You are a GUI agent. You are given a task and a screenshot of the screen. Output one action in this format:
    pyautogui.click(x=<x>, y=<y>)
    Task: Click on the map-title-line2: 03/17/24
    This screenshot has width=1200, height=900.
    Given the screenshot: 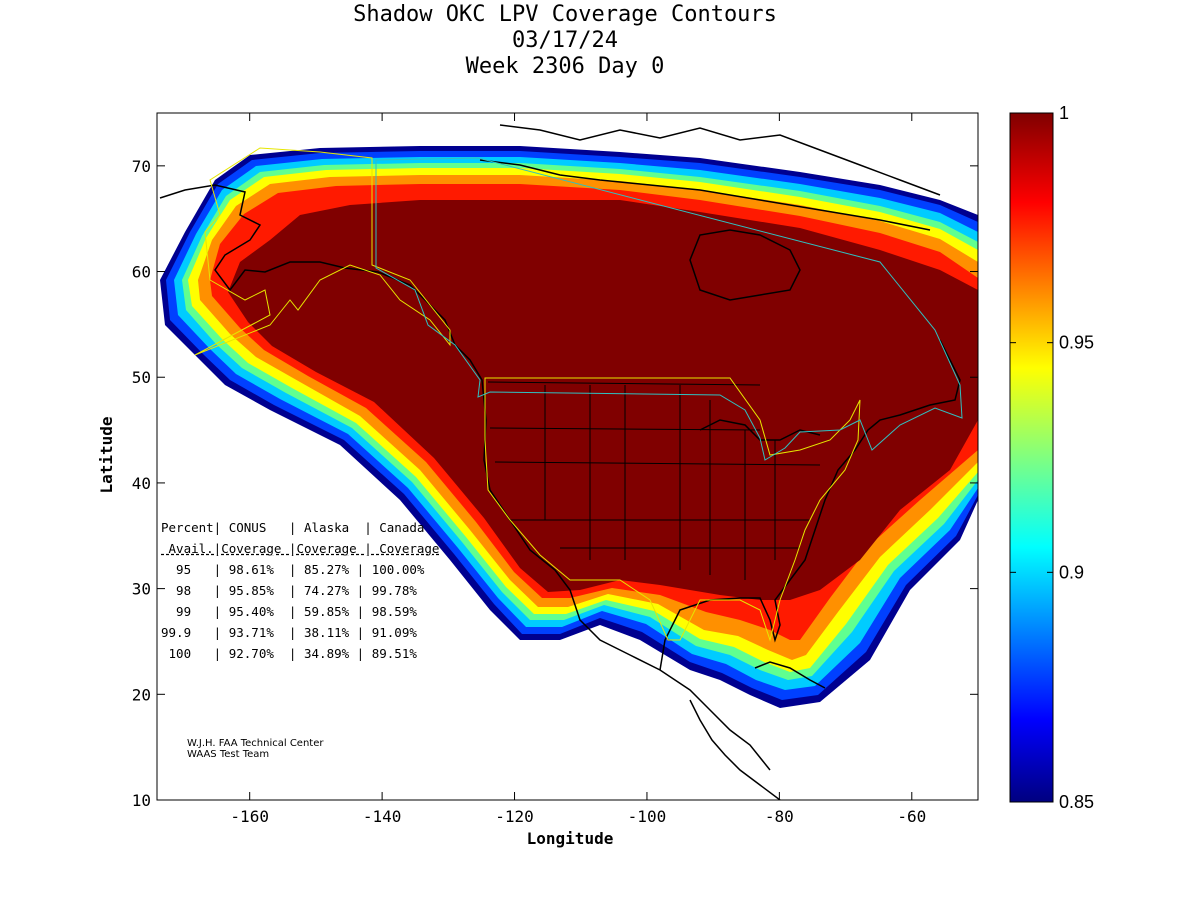 What is the action you would take?
    pyautogui.click(x=565, y=40)
    